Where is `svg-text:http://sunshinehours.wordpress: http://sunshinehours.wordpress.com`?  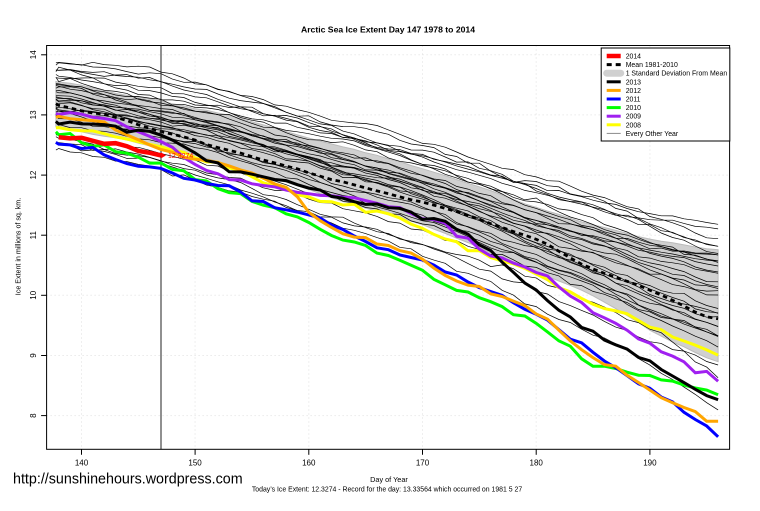
svg-text:http://sunshinehours.wordpress: http://sunshinehours.wordpress.com is located at coordinates (128, 480).